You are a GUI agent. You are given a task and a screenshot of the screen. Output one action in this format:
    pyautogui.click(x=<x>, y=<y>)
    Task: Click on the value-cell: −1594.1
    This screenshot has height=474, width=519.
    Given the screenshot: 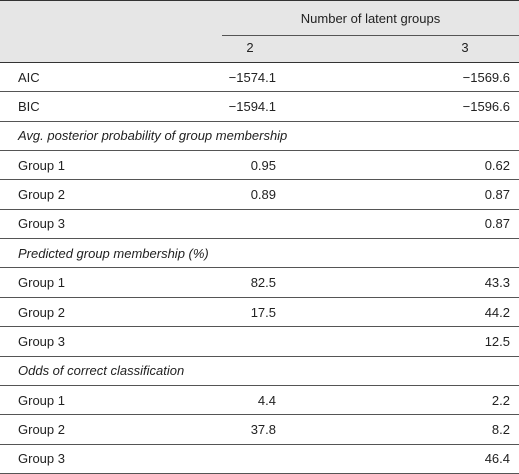 What is the action you would take?
    pyautogui.click(x=252, y=107)
    